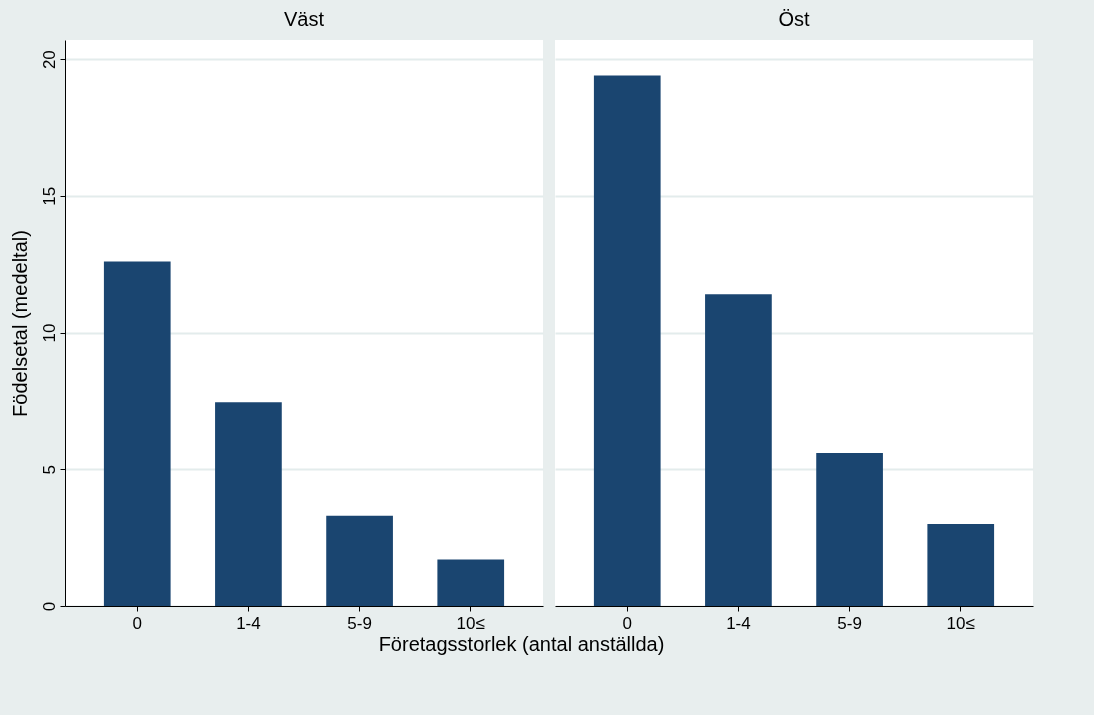  I want to click on chart-title: Öst, so click(794, 19).